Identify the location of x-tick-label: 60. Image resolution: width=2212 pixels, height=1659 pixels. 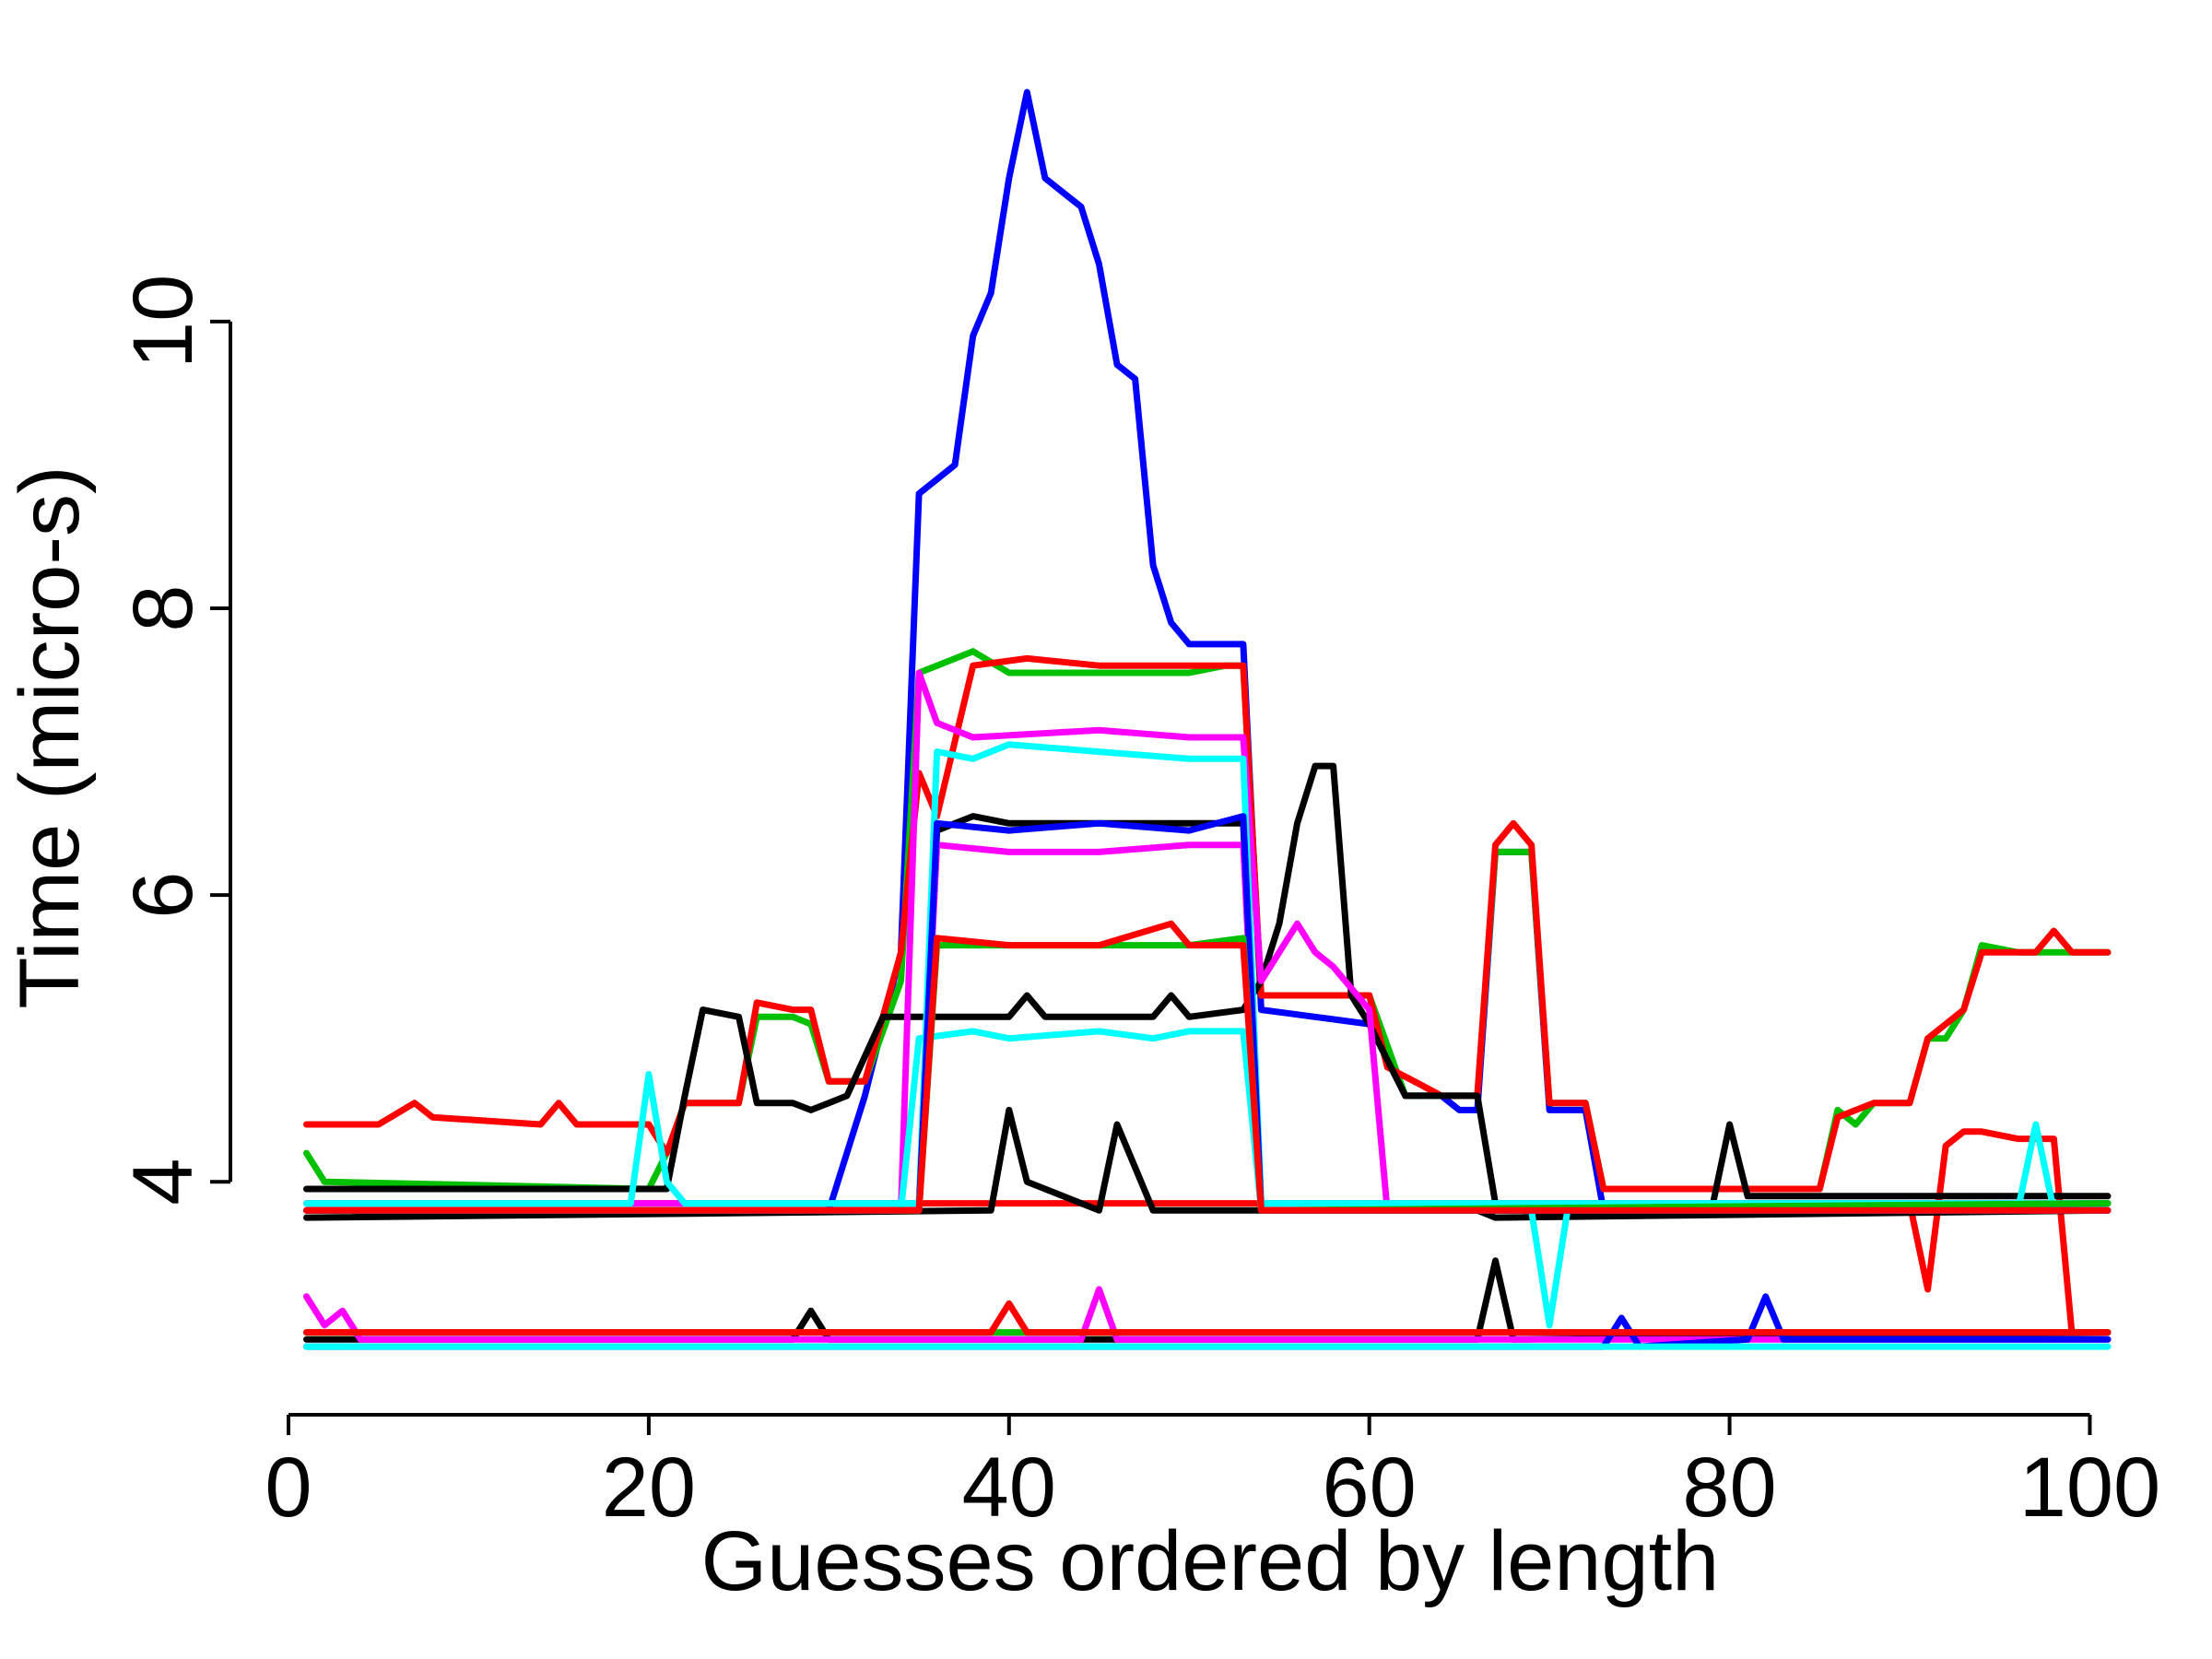
(1370, 1488).